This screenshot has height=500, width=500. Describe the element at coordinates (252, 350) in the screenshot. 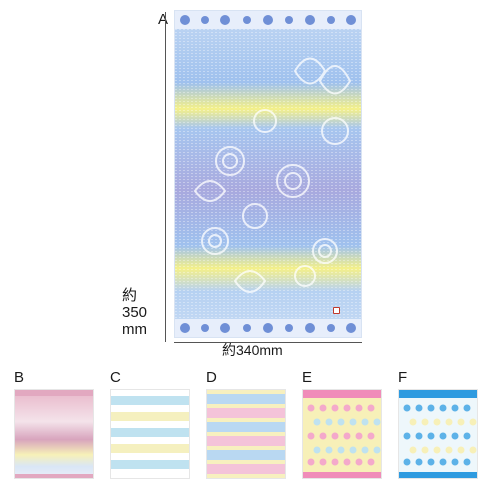

I see `width-dimension-label: 約340mm` at that location.